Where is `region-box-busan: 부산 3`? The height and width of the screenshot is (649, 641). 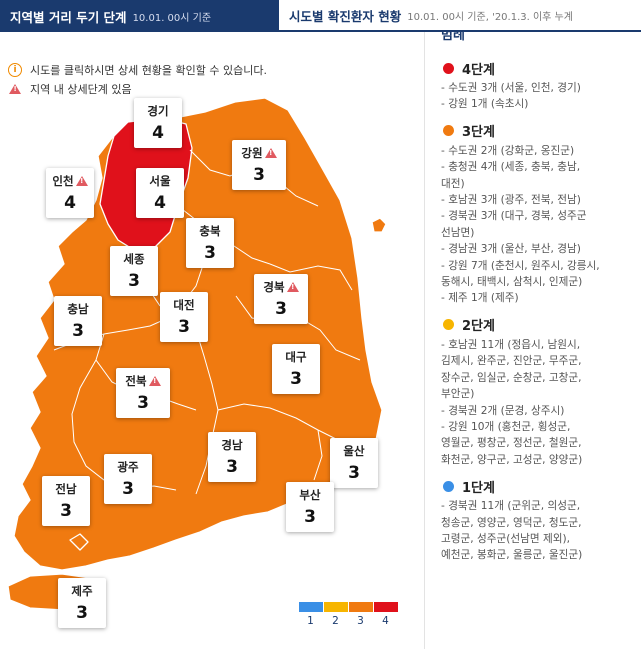
region-box-busan: 부산 3 is located at coordinates (310, 507).